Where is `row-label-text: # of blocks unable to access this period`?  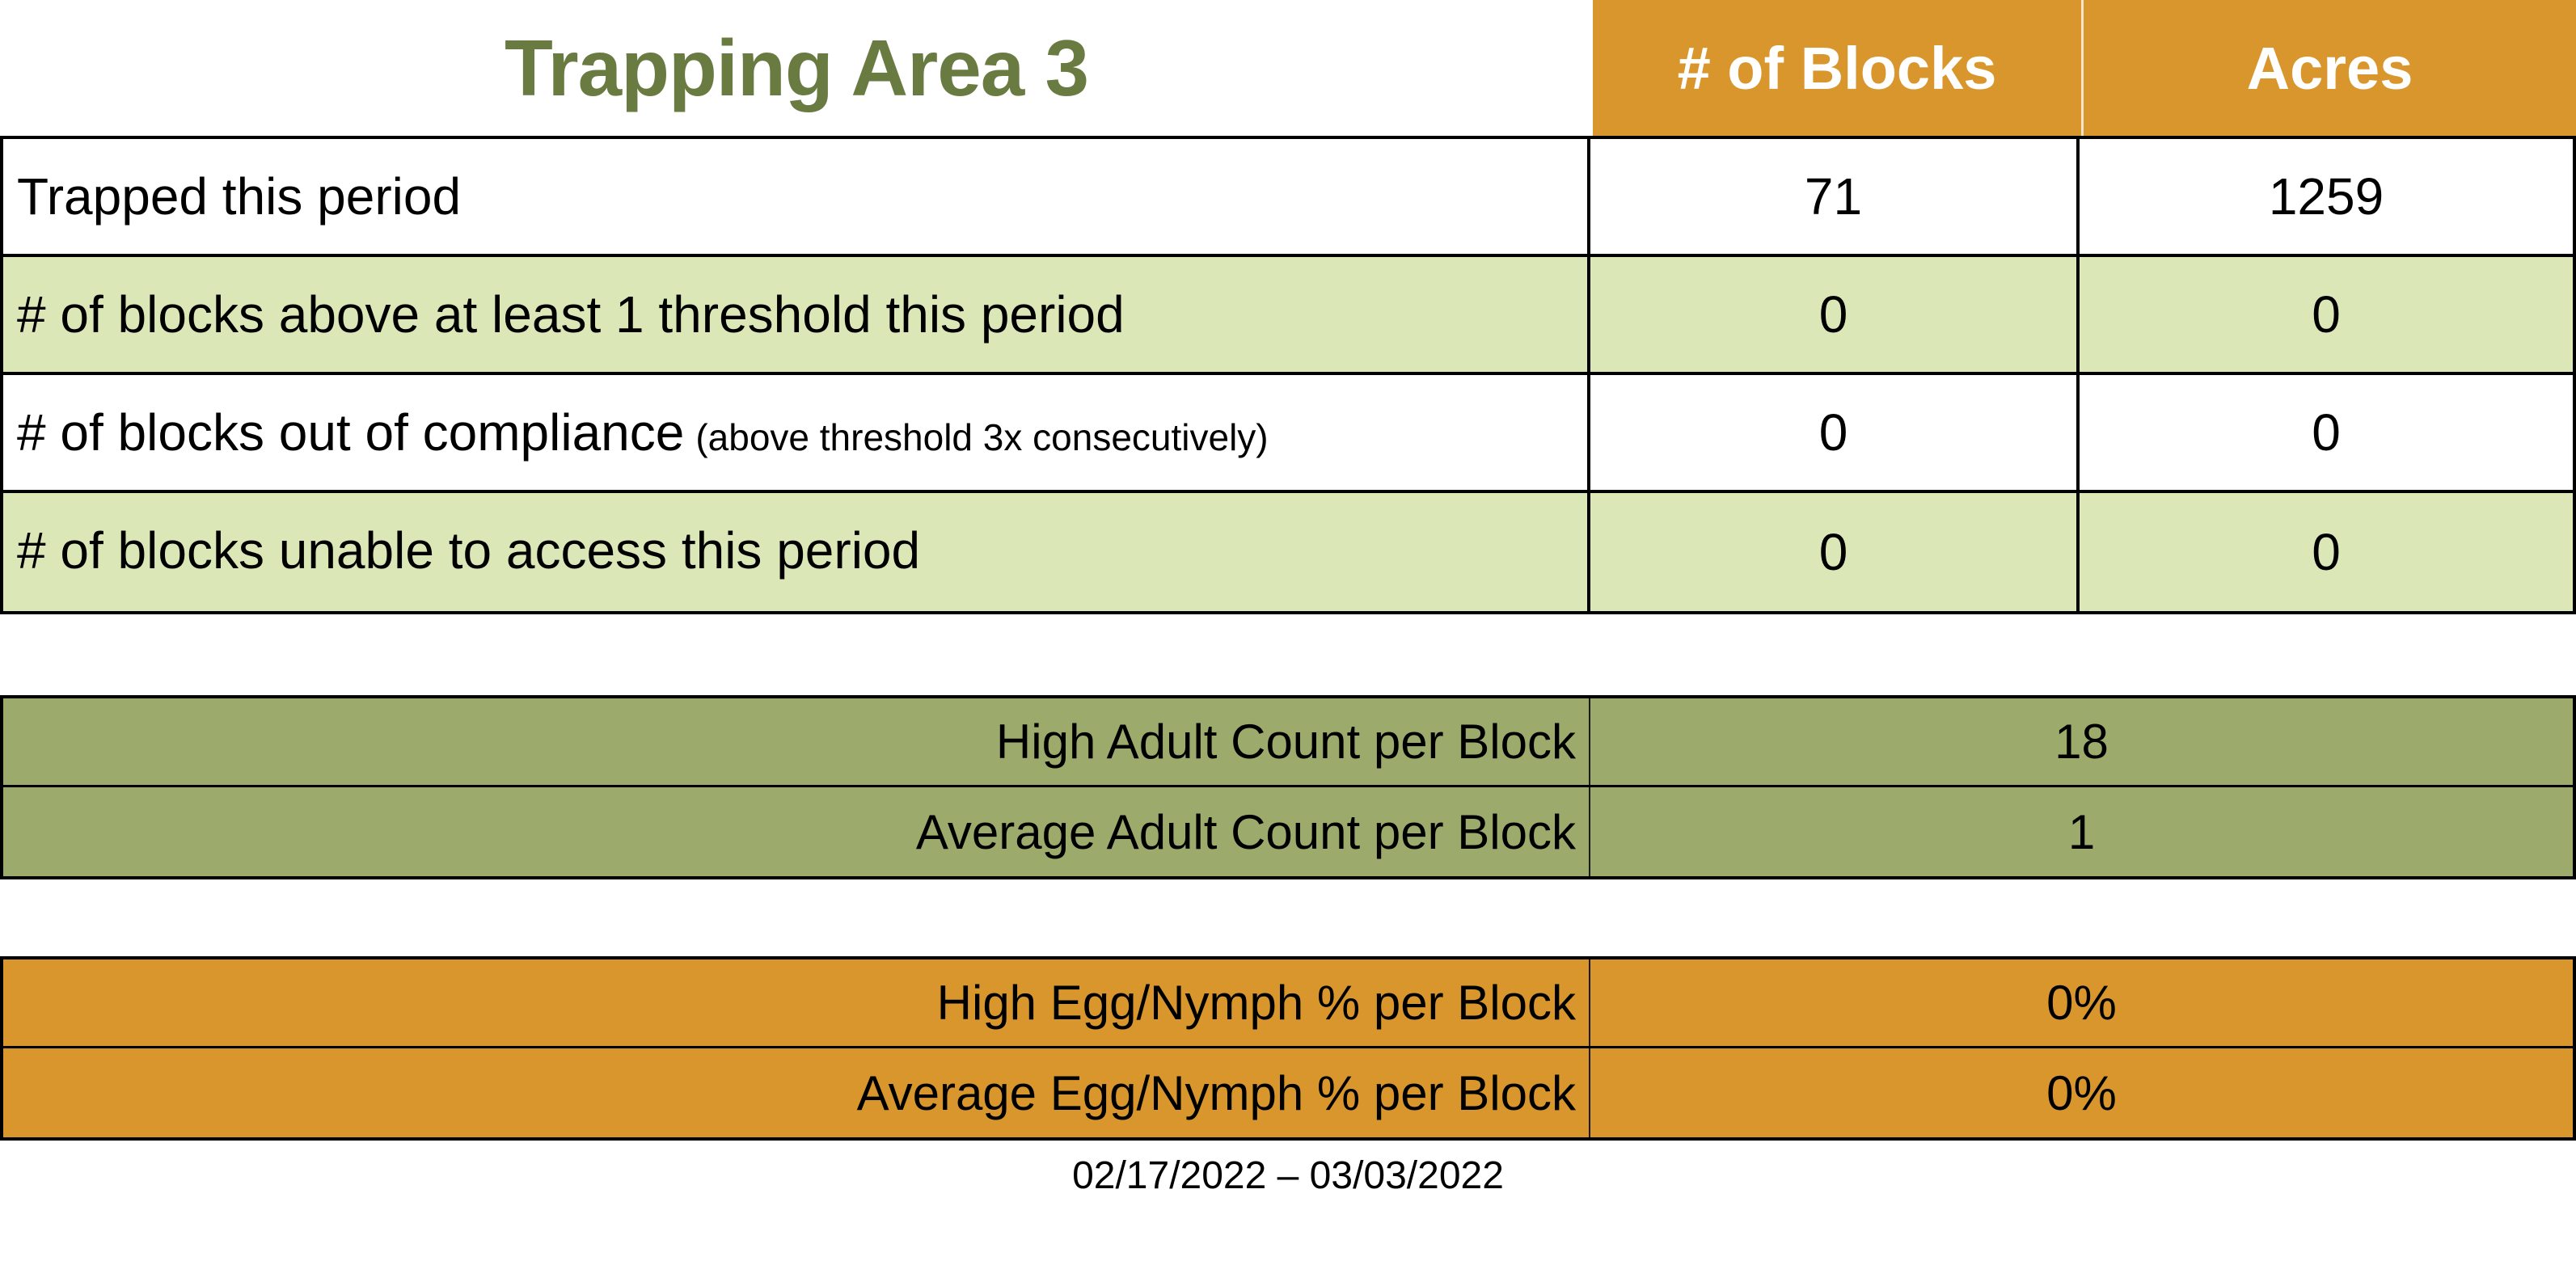 row-label-text: # of blocks unable to access this period is located at coordinates (469, 551).